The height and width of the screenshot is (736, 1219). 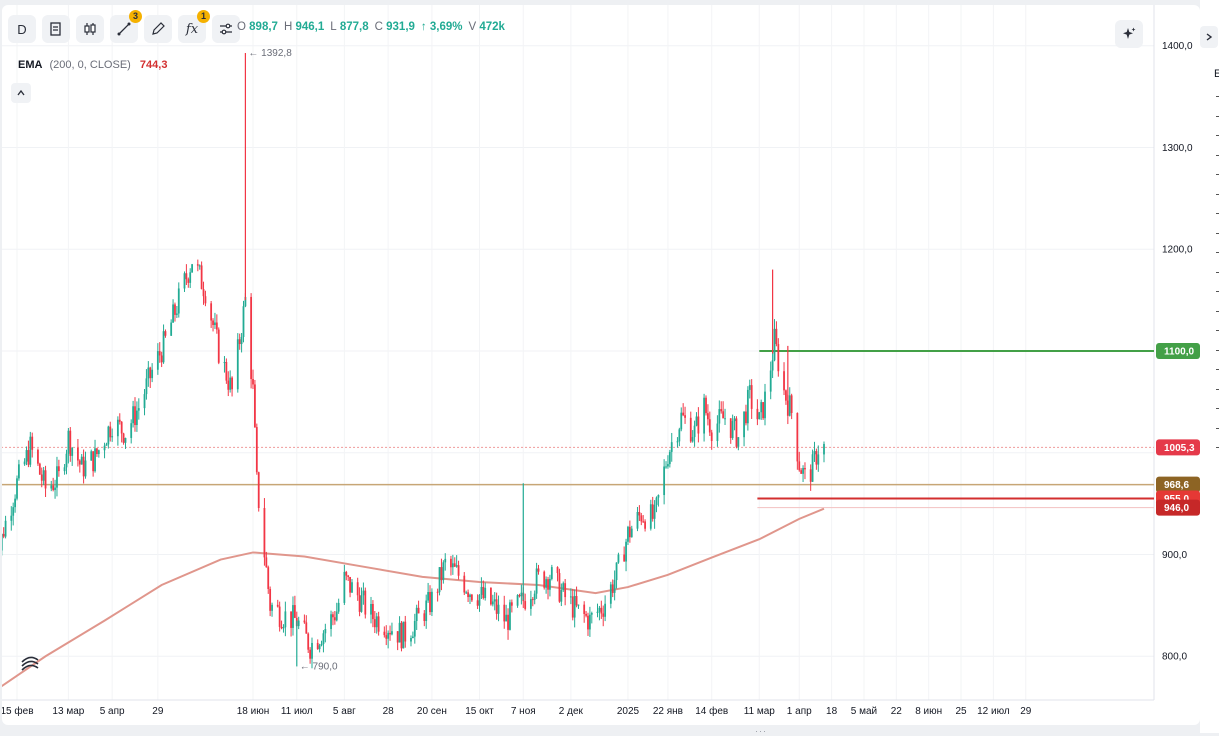 I want to click on level-tag-support, so click(x=1178, y=484).